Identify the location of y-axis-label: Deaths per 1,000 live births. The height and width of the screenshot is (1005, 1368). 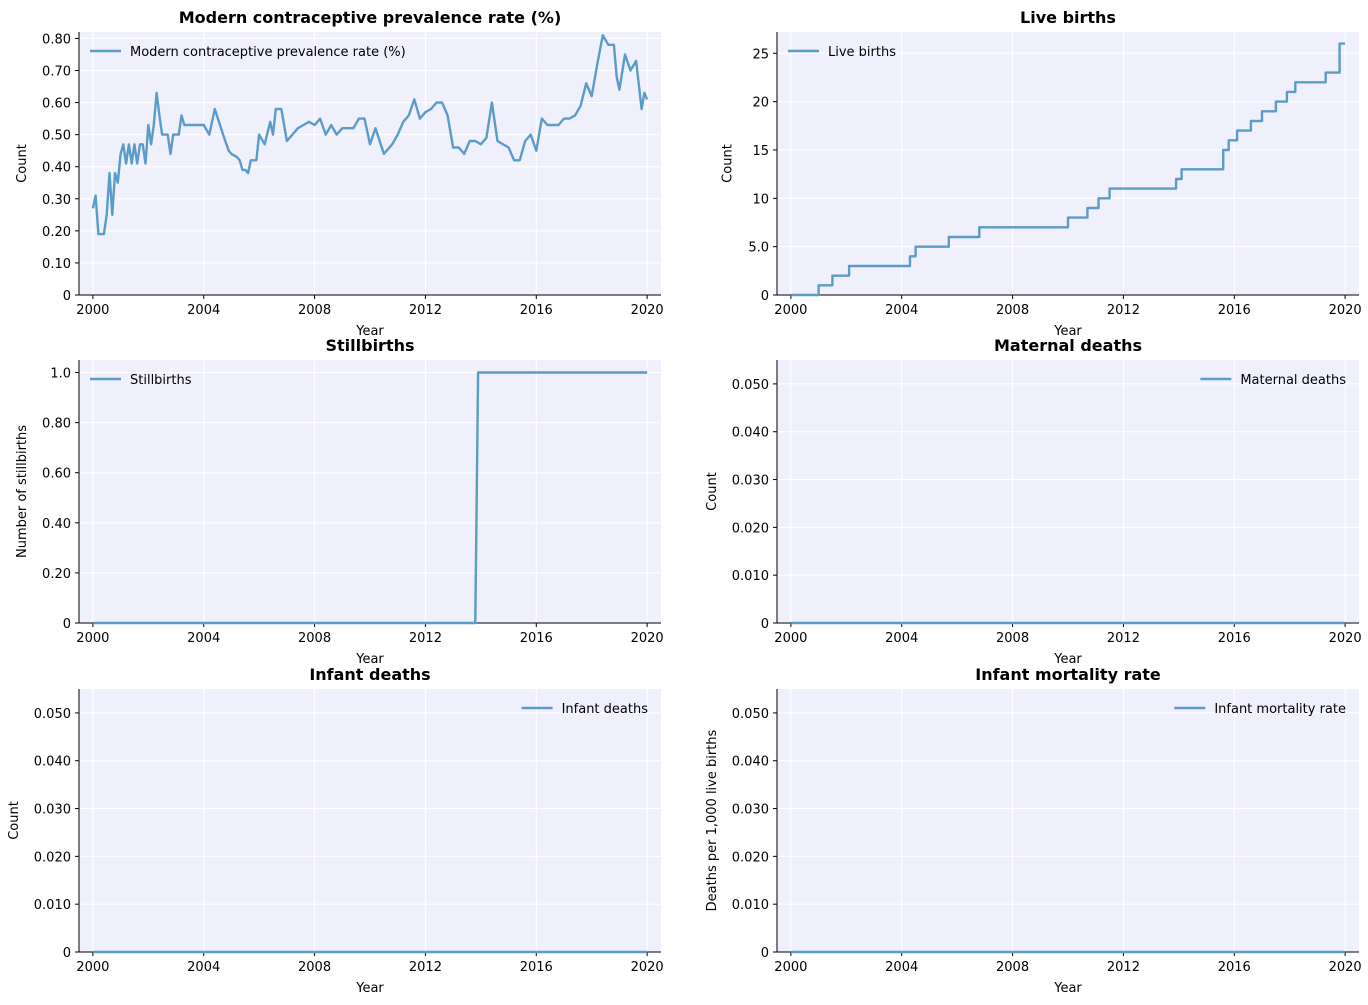
(712, 820).